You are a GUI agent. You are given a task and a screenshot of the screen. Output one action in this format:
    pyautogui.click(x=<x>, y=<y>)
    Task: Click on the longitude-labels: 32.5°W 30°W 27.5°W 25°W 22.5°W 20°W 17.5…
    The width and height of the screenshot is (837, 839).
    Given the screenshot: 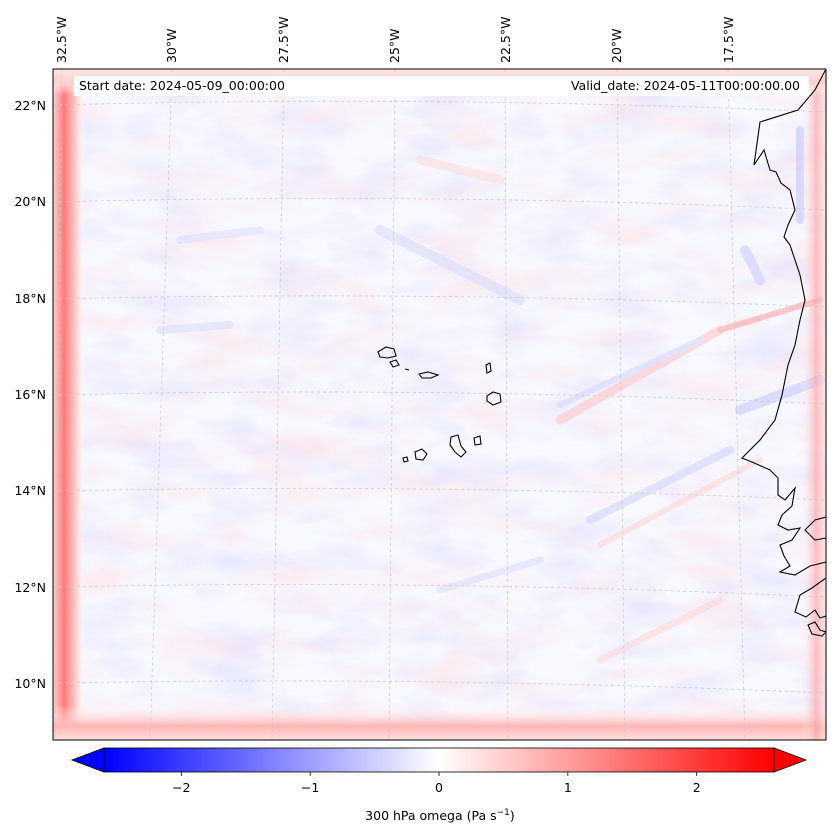 What is the action you would take?
    pyautogui.click(x=395, y=40)
    